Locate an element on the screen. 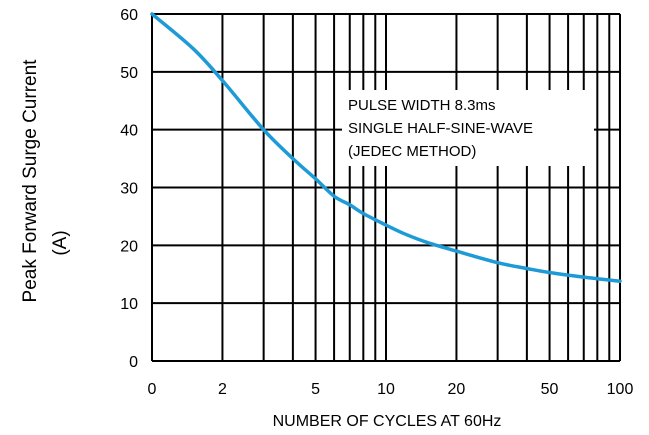 Image resolution: width=649 pixels, height=435 pixels. y-tick-label: 60 is located at coordinates (129, 15).